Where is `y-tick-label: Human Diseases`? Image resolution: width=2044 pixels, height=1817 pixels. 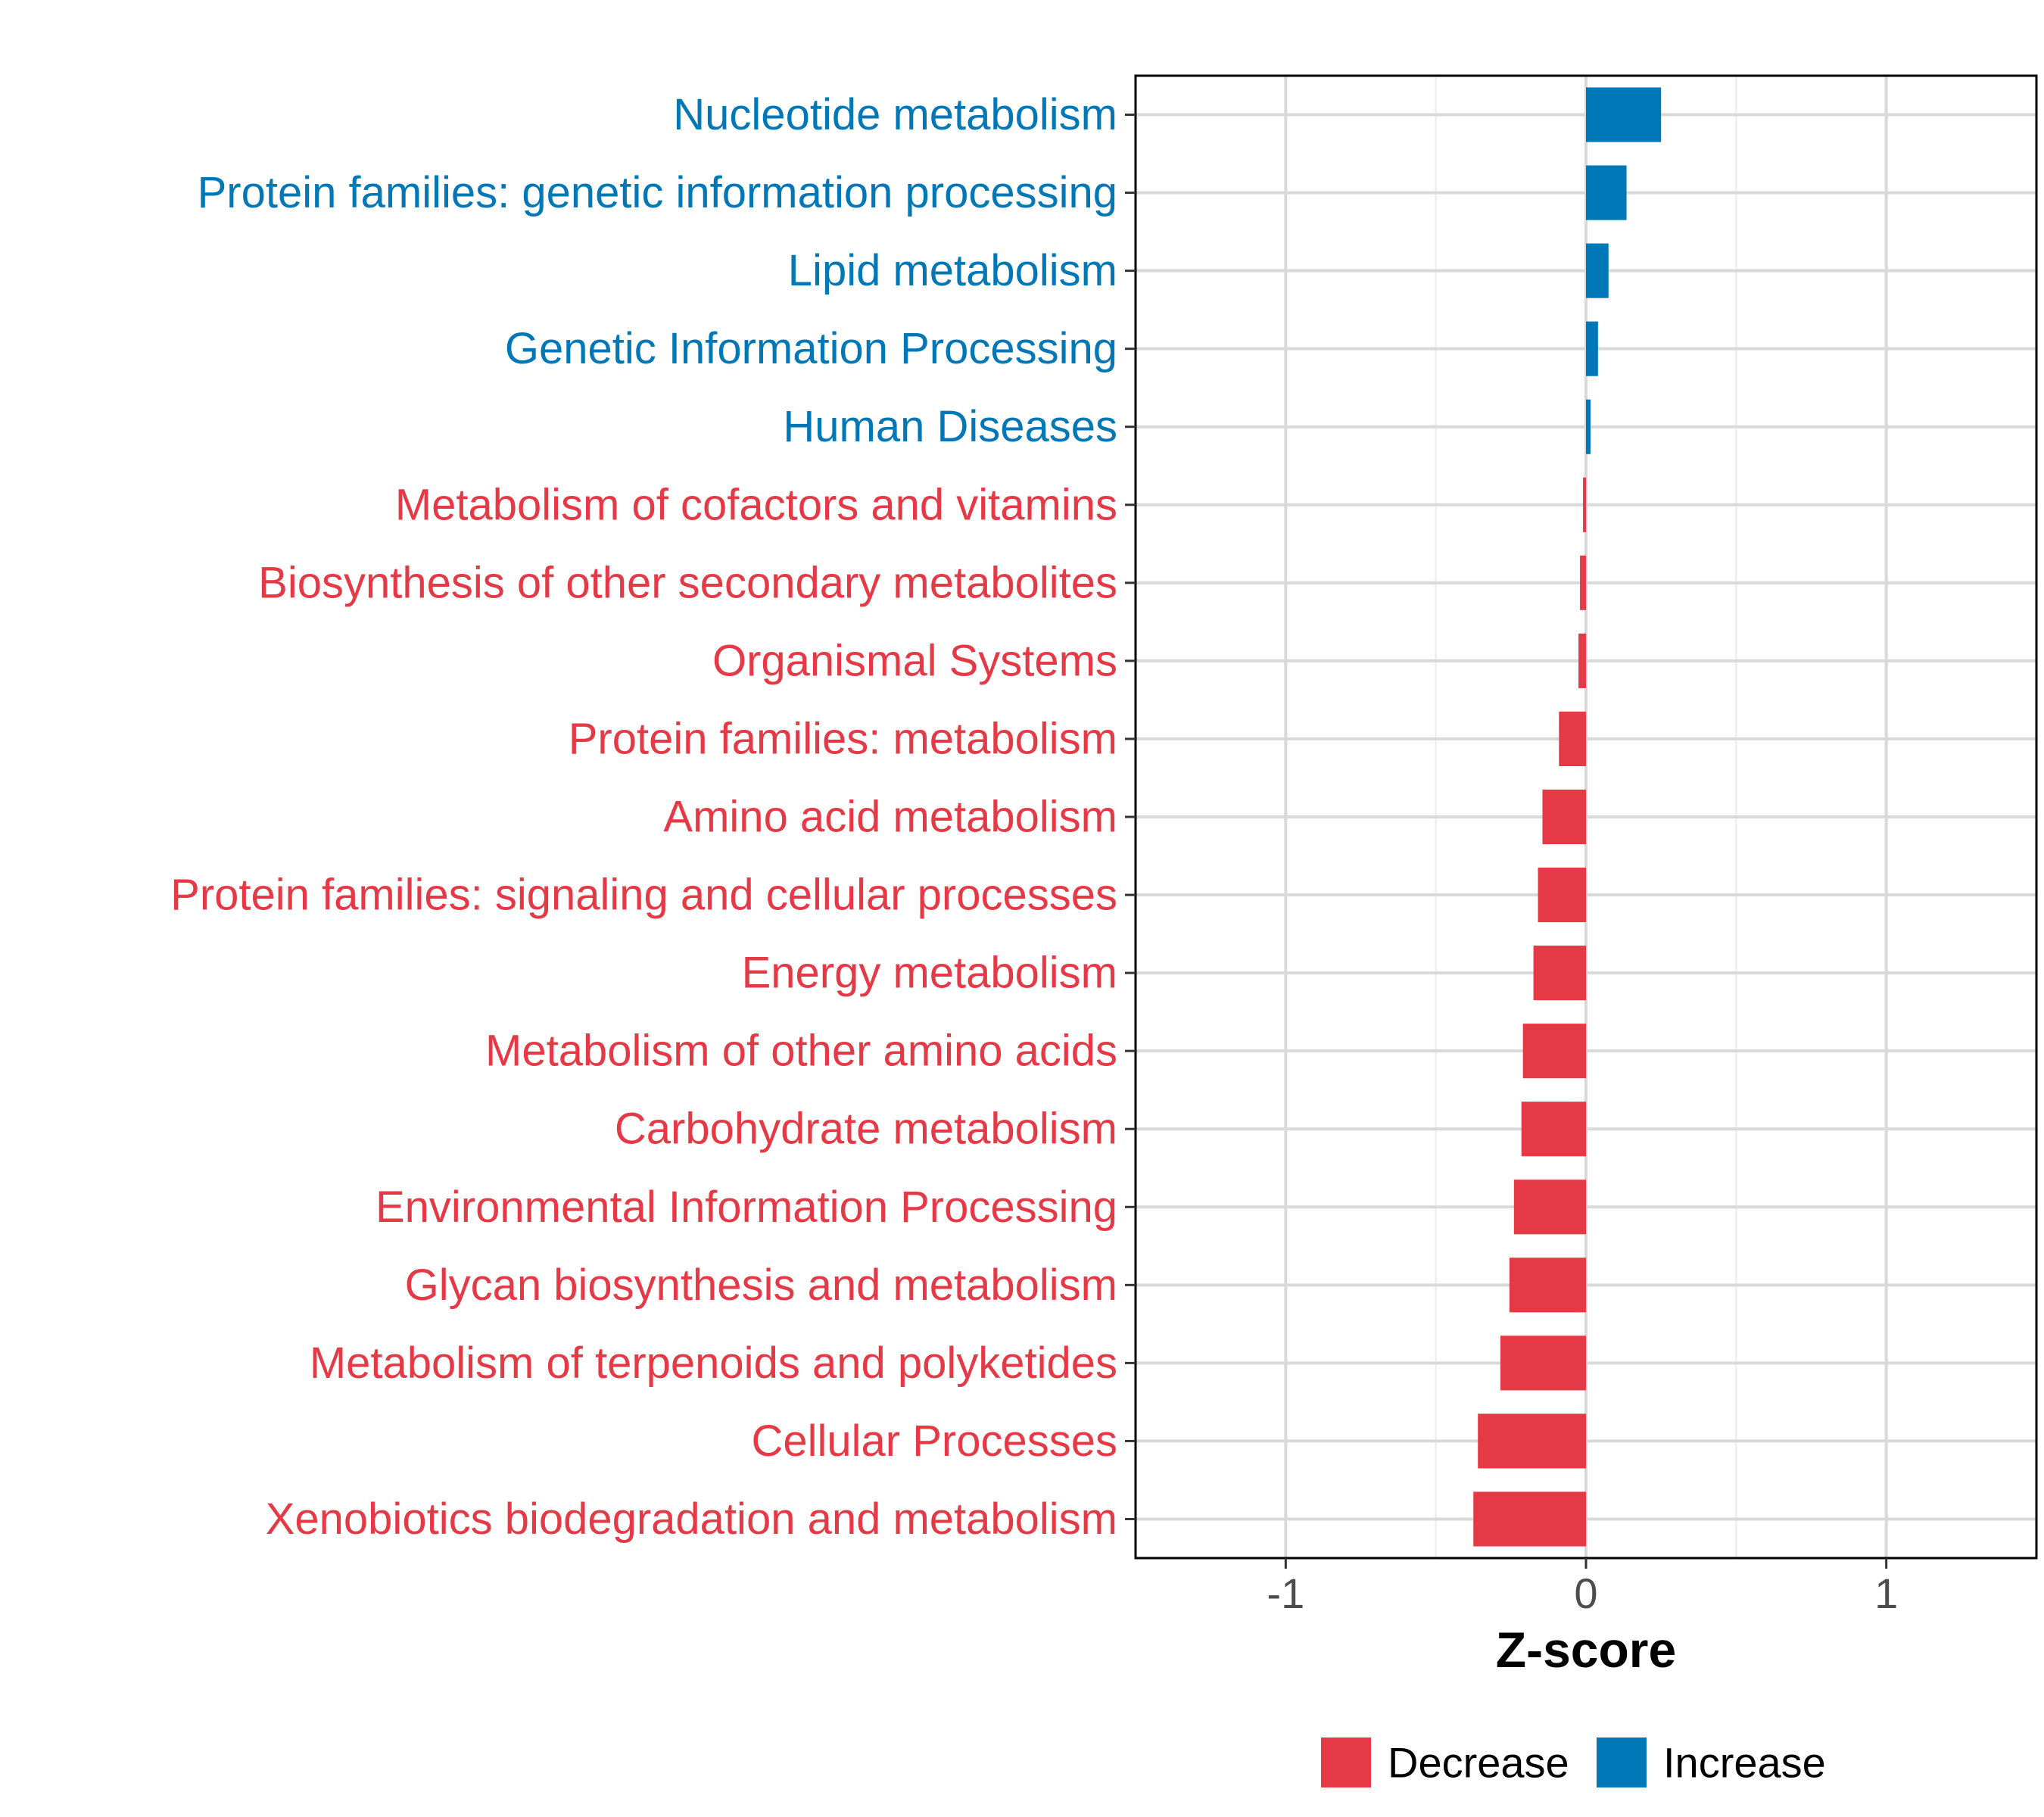 y-tick-label: Human Diseases is located at coordinates (950, 426).